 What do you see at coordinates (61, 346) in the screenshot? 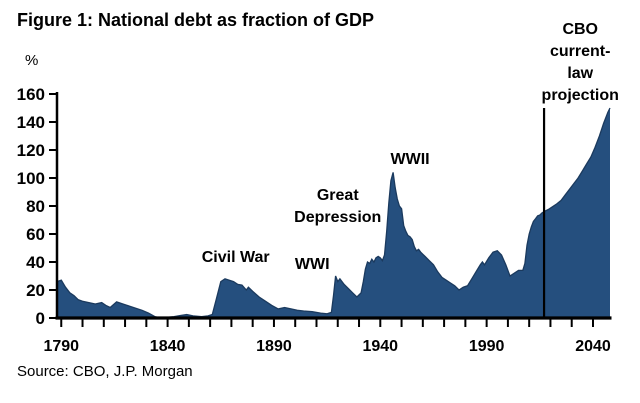
I see `x-tick-label: 1790` at bounding box center [61, 346].